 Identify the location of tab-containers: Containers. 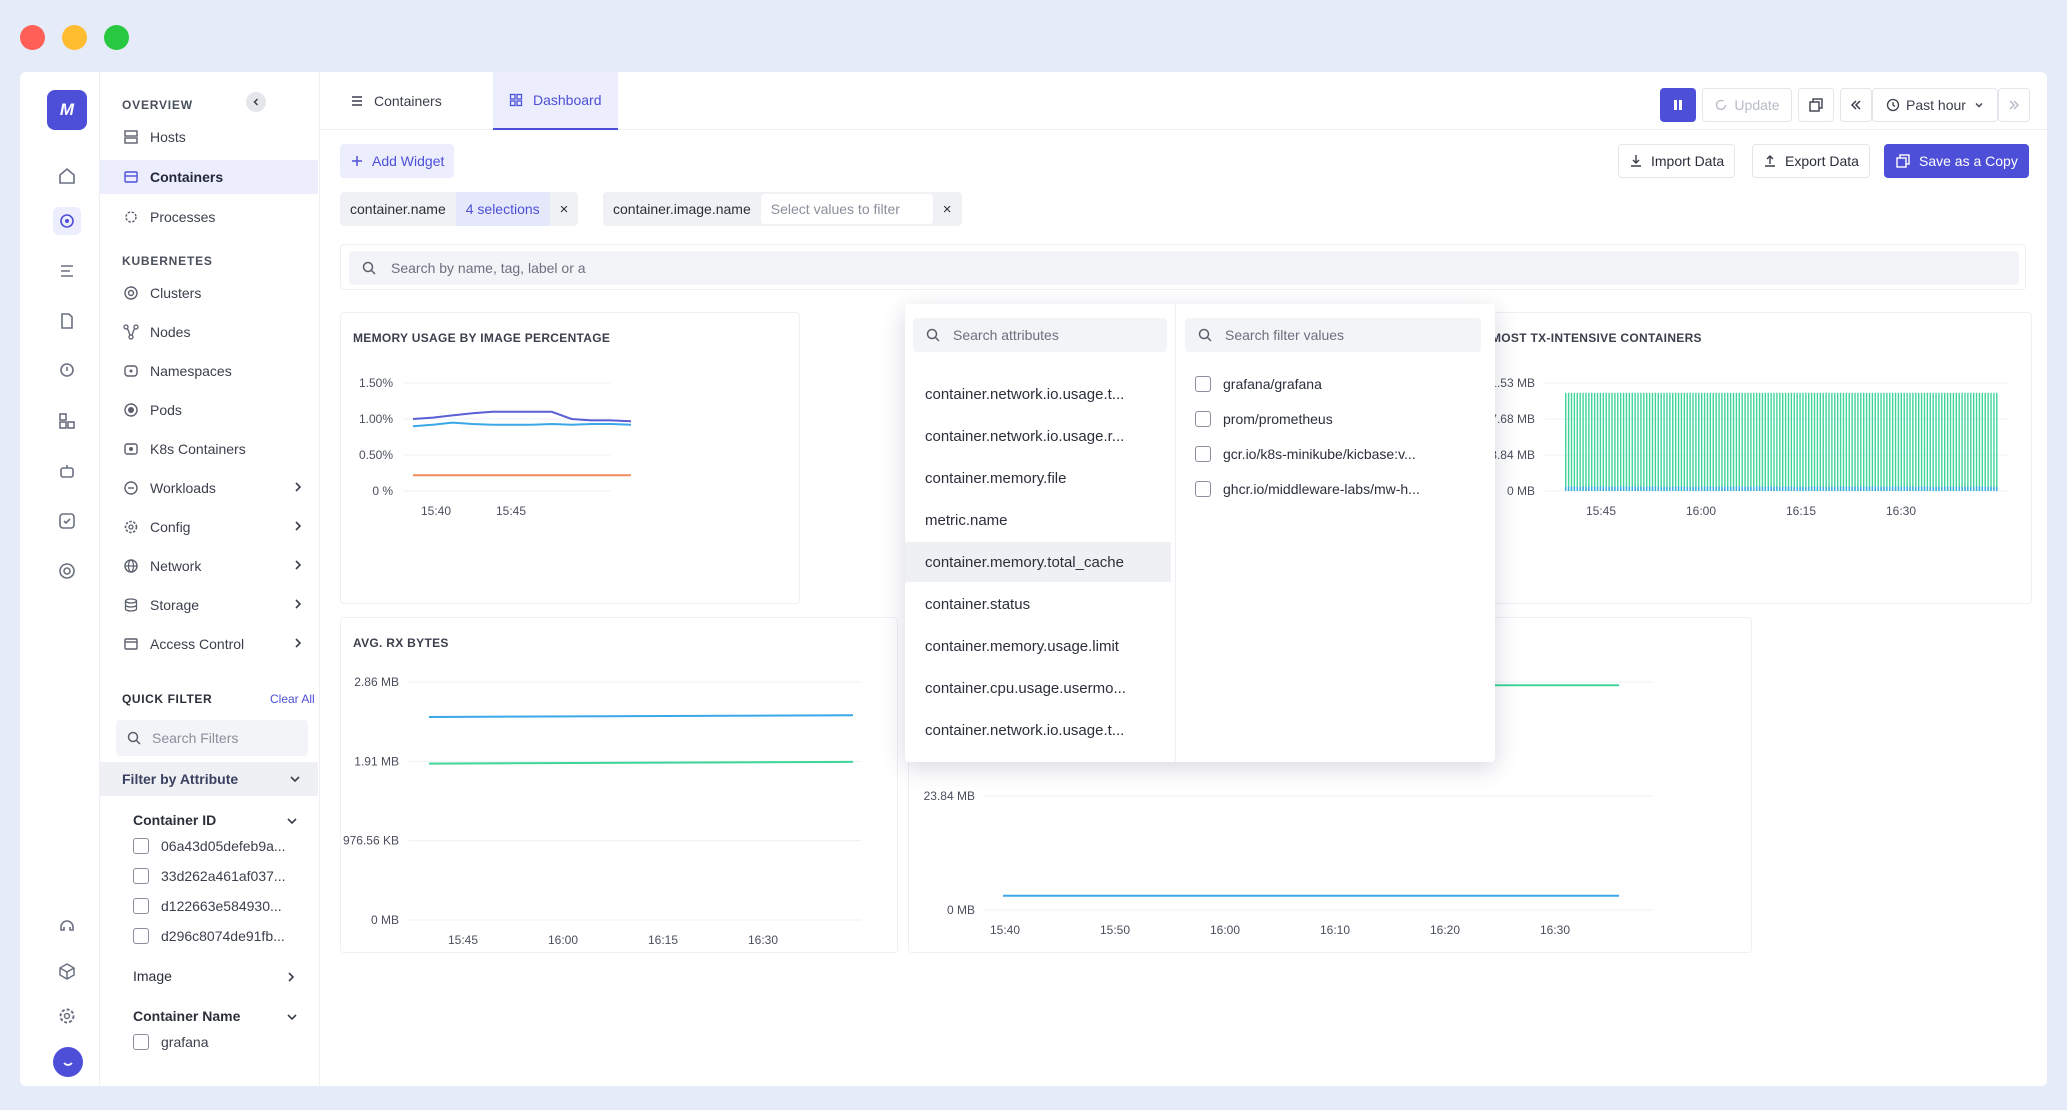
(396, 101).